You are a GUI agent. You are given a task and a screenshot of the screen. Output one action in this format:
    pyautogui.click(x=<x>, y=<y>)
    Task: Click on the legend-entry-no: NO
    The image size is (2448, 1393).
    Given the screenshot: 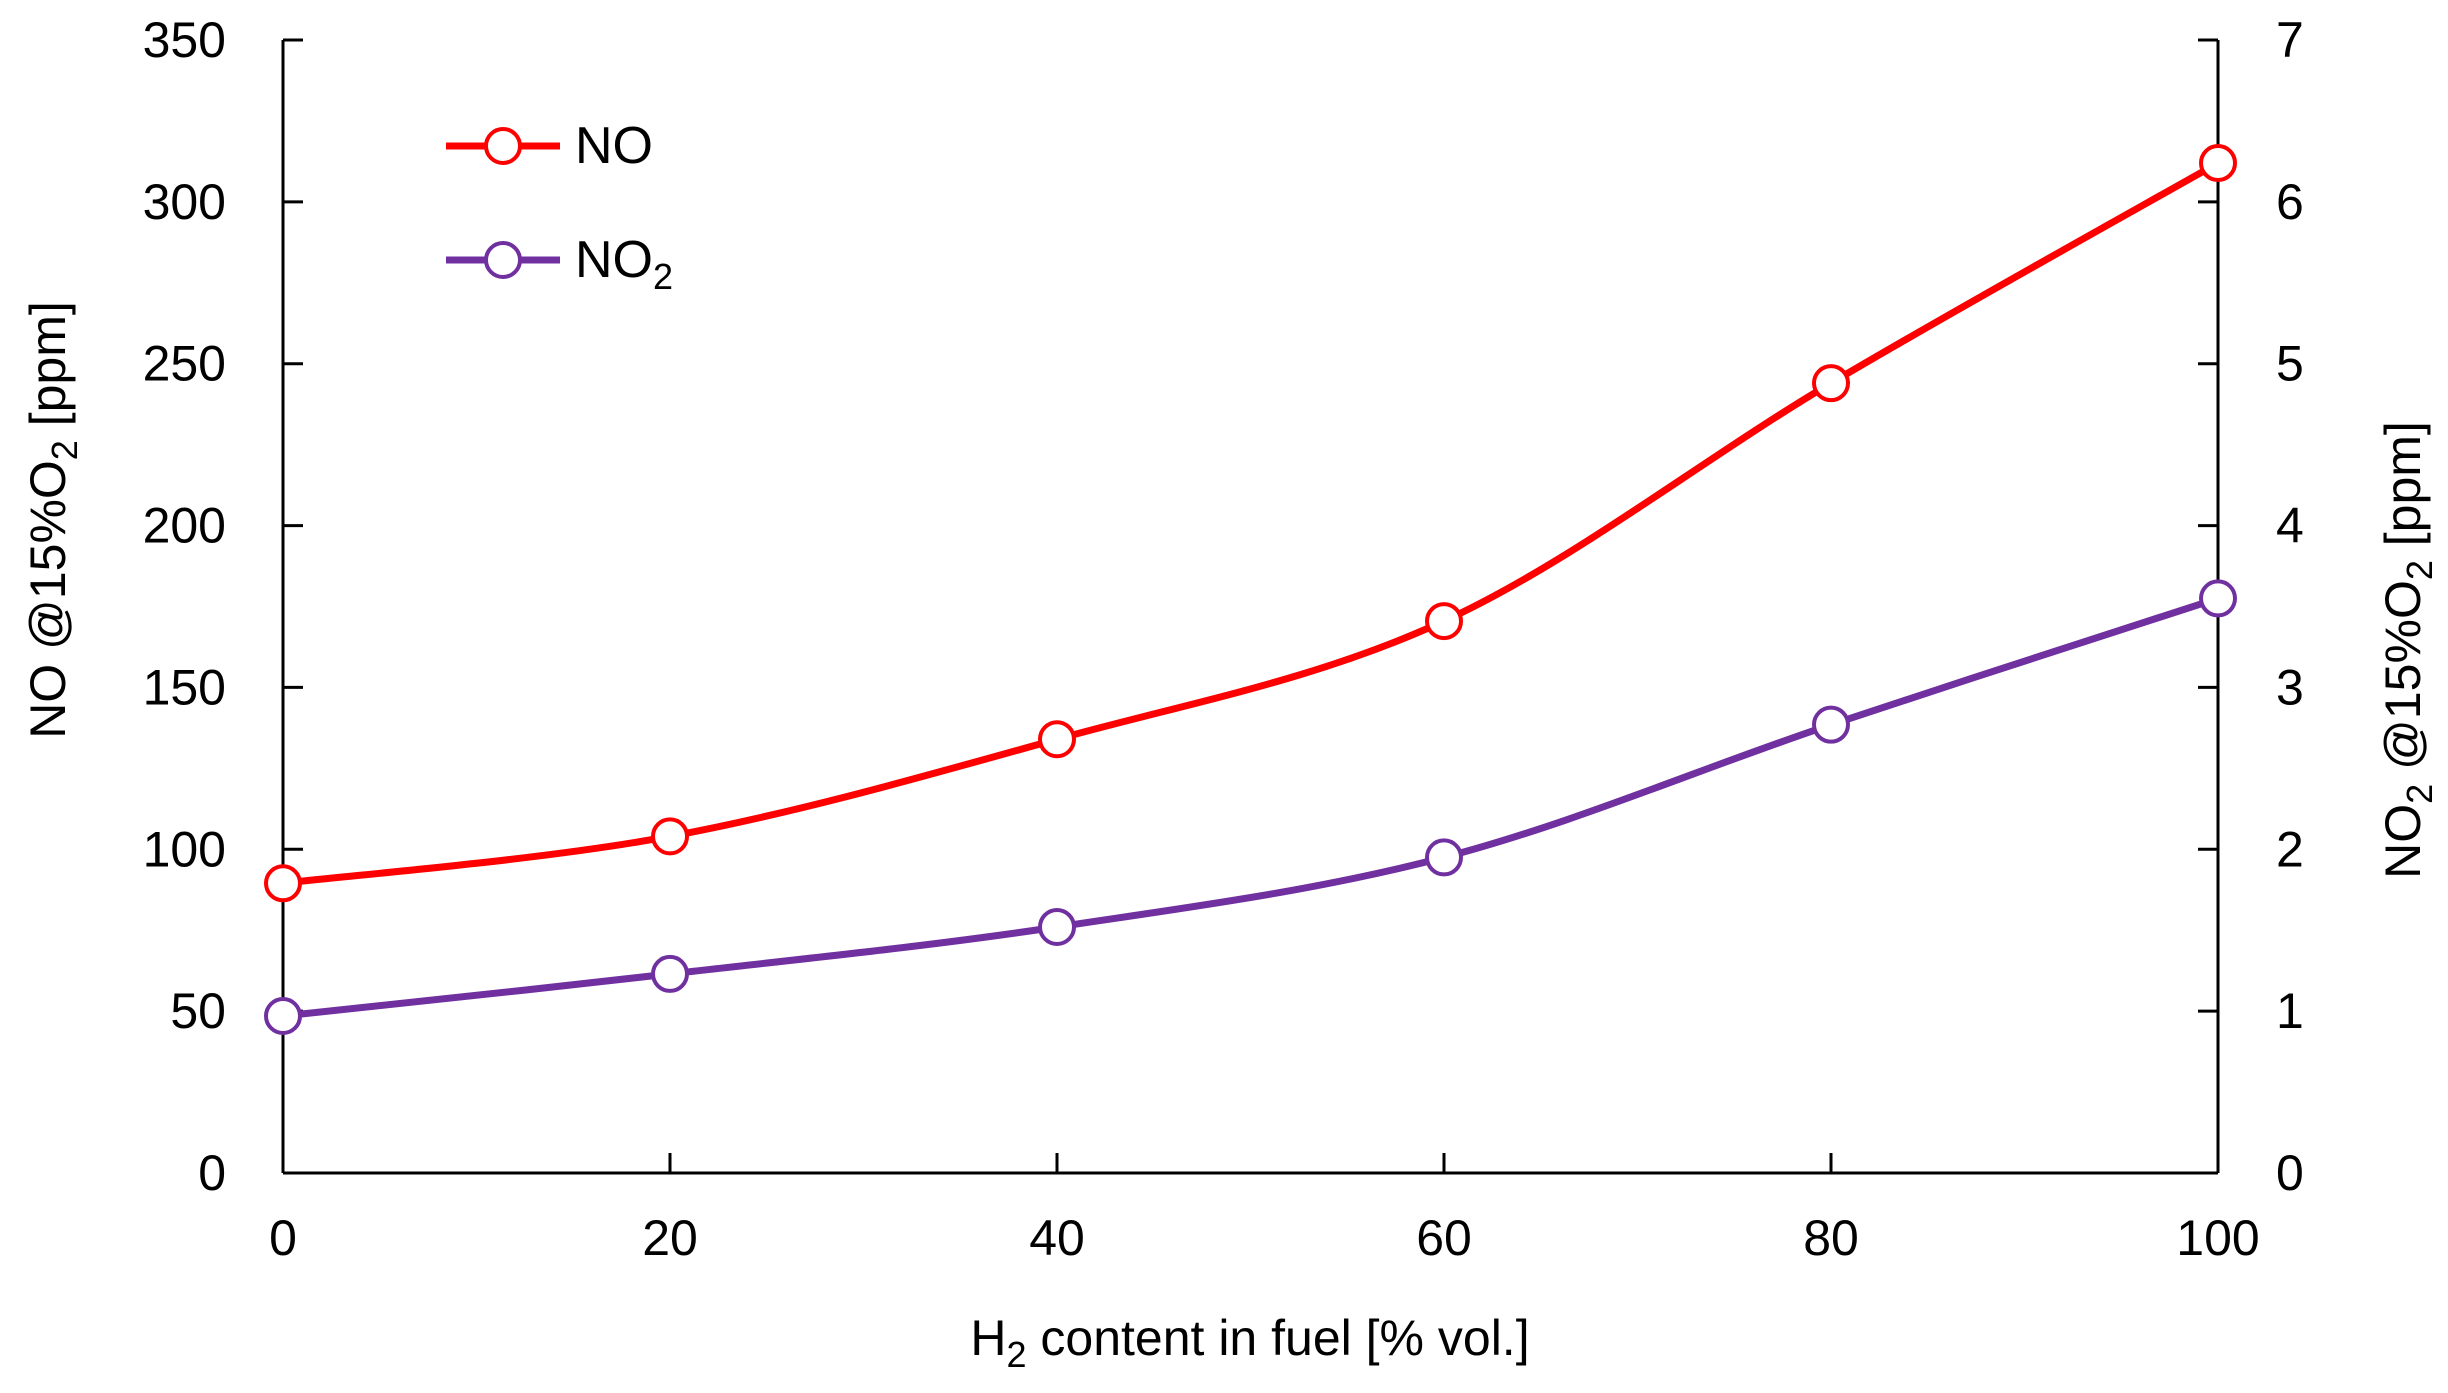 What is the action you would take?
    pyautogui.click(x=549, y=146)
    